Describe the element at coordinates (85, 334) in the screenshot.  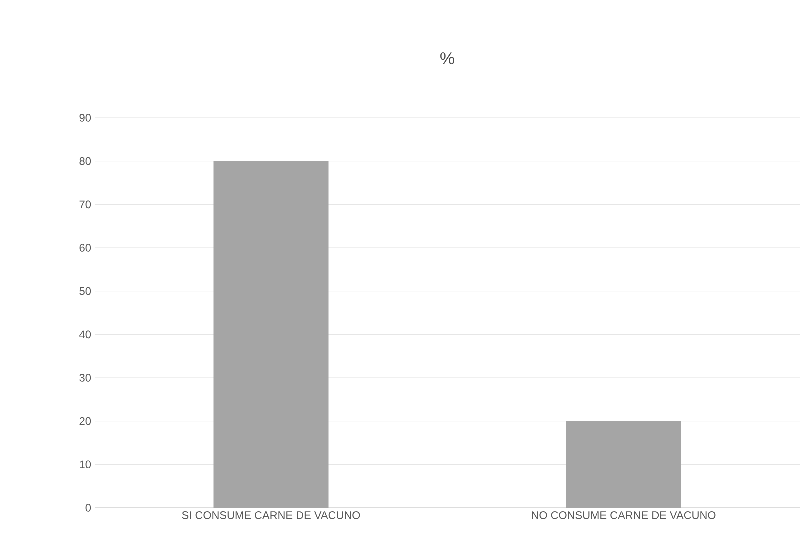
I see `y-tick-label: 40` at that location.